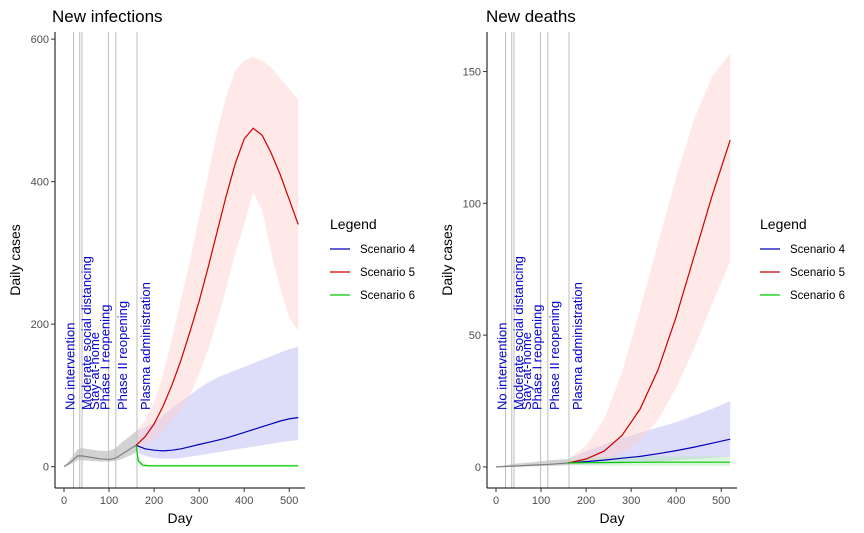 The width and height of the screenshot is (864, 533). I want to click on chart1-legend-label-1: Scenario 4, so click(388, 250).